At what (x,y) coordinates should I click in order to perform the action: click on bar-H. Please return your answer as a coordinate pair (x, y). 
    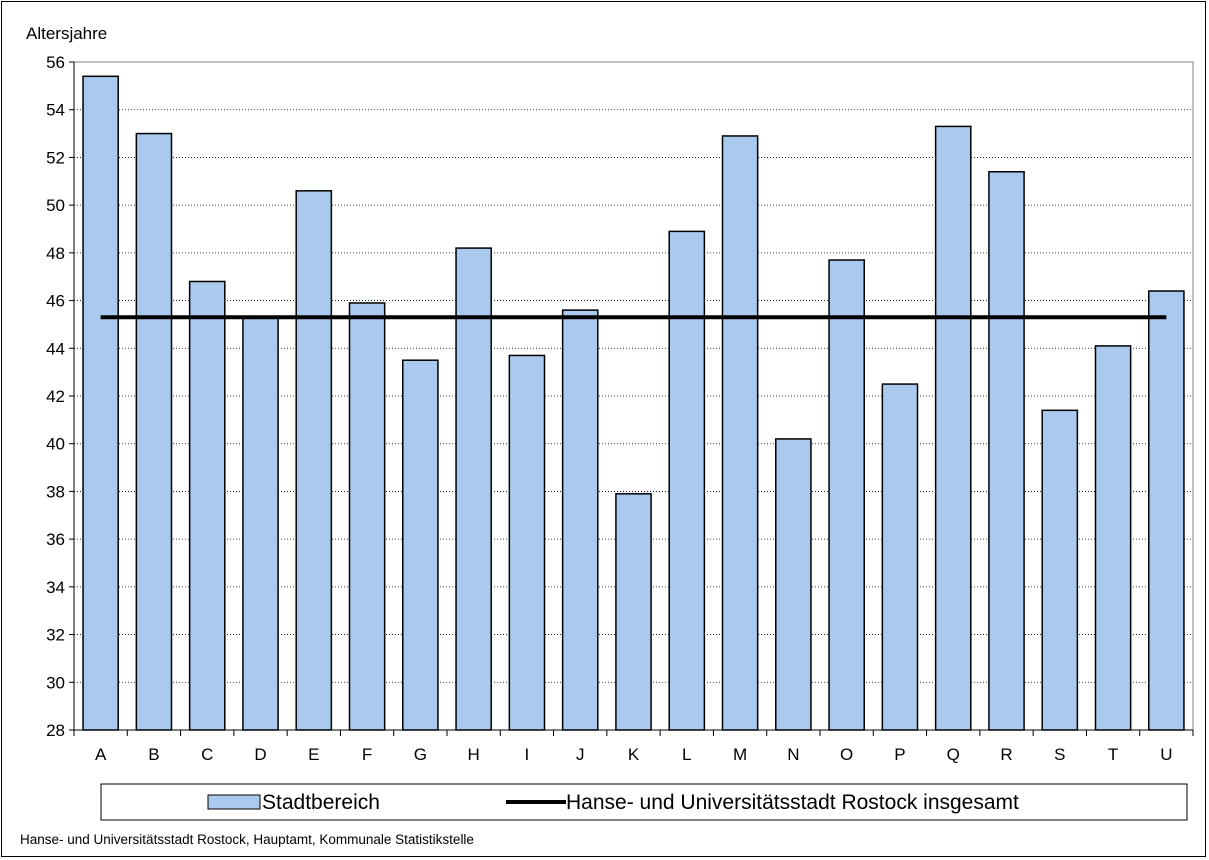
    Looking at the image, I should click on (473, 489).